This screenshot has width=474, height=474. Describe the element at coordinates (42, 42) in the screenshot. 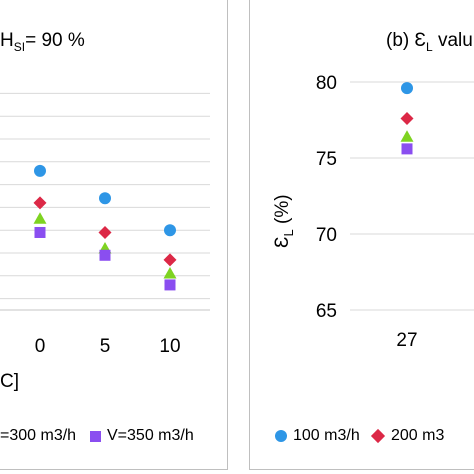

I see `chart-a-title: HSI= 90 %` at that location.